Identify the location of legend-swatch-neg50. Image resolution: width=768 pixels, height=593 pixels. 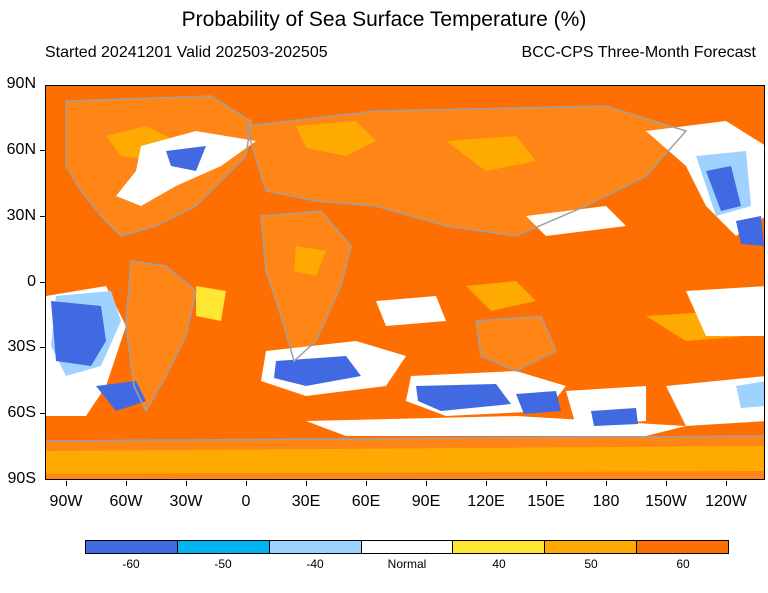
(223, 547).